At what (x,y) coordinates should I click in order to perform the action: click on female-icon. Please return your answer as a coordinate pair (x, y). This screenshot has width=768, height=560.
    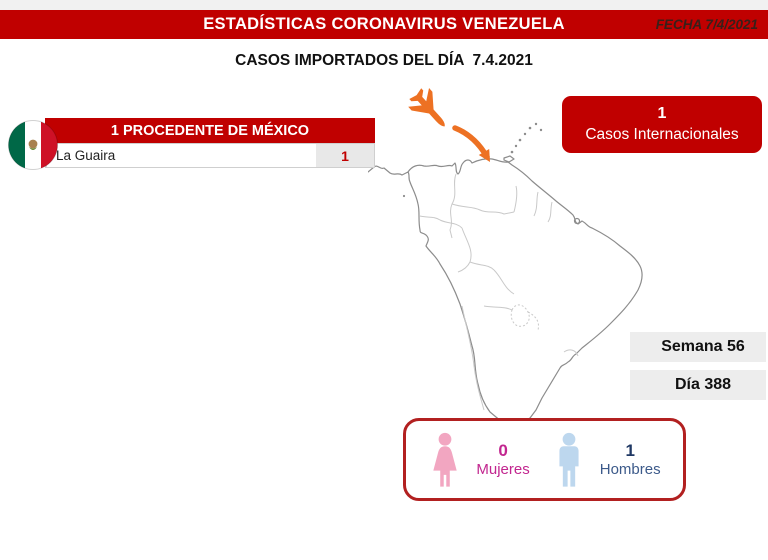
    Looking at the image, I should click on (445, 459).